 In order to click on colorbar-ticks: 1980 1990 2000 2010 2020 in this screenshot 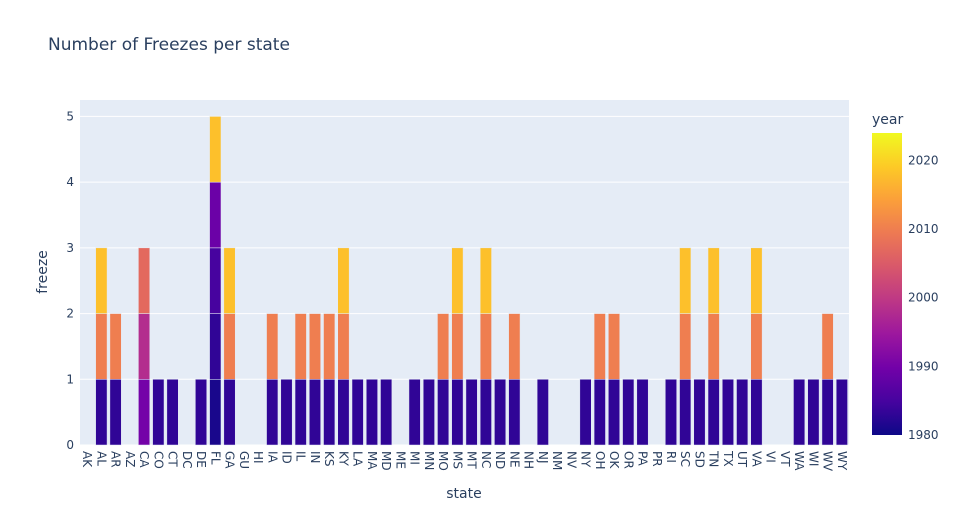, I will do `click(923, 297)`.